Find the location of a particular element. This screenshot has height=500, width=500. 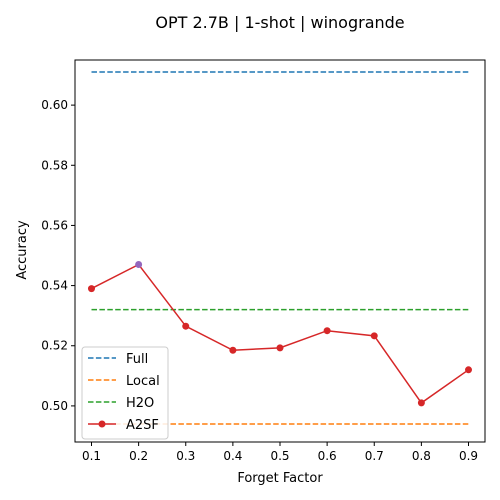

x-tick-label: 0.1 is located at coordinates (91, 456).